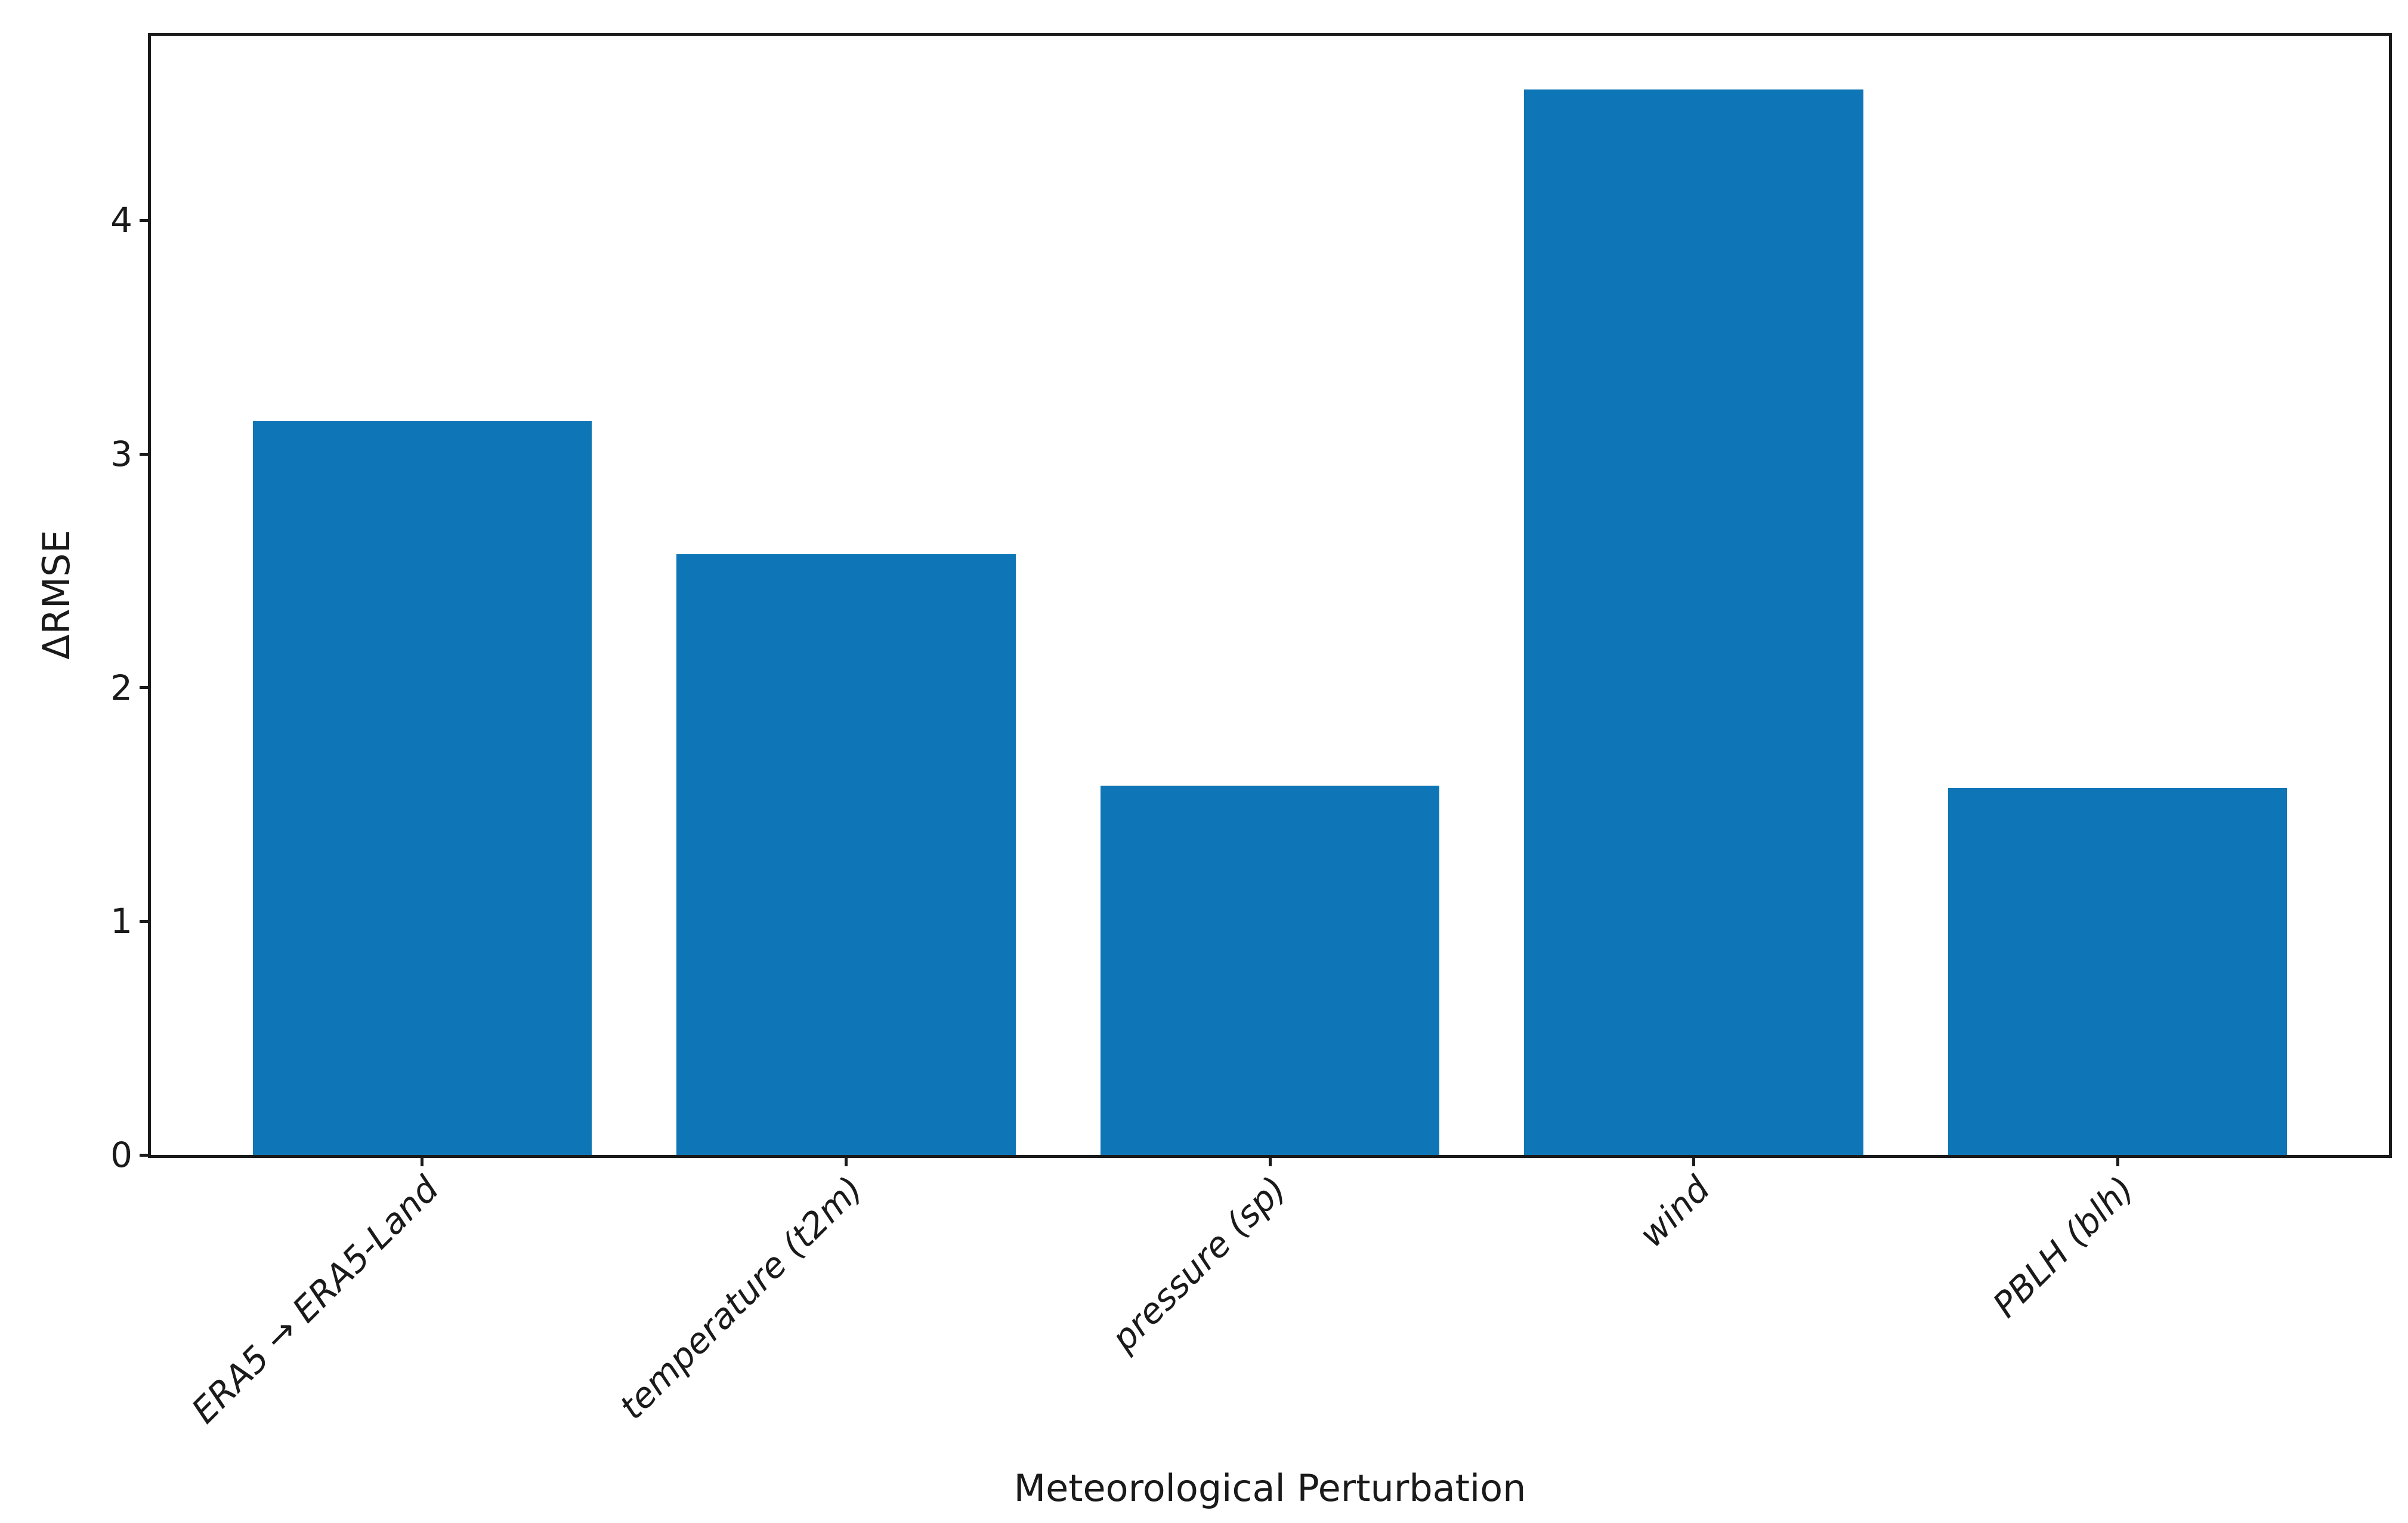  I want to click on y-axis-label: ΔRMSE, so click(56, 595).